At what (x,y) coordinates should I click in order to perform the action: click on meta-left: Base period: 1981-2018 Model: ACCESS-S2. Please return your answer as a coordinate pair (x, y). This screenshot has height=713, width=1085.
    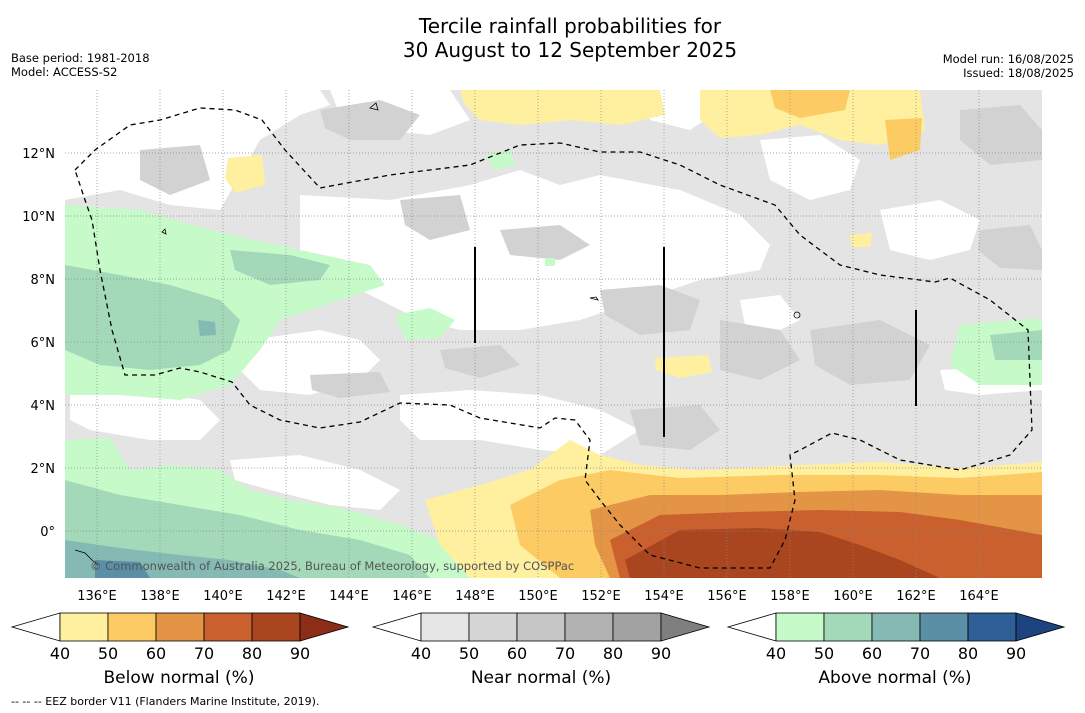
    Looking at the image, I should click on (80, 65).